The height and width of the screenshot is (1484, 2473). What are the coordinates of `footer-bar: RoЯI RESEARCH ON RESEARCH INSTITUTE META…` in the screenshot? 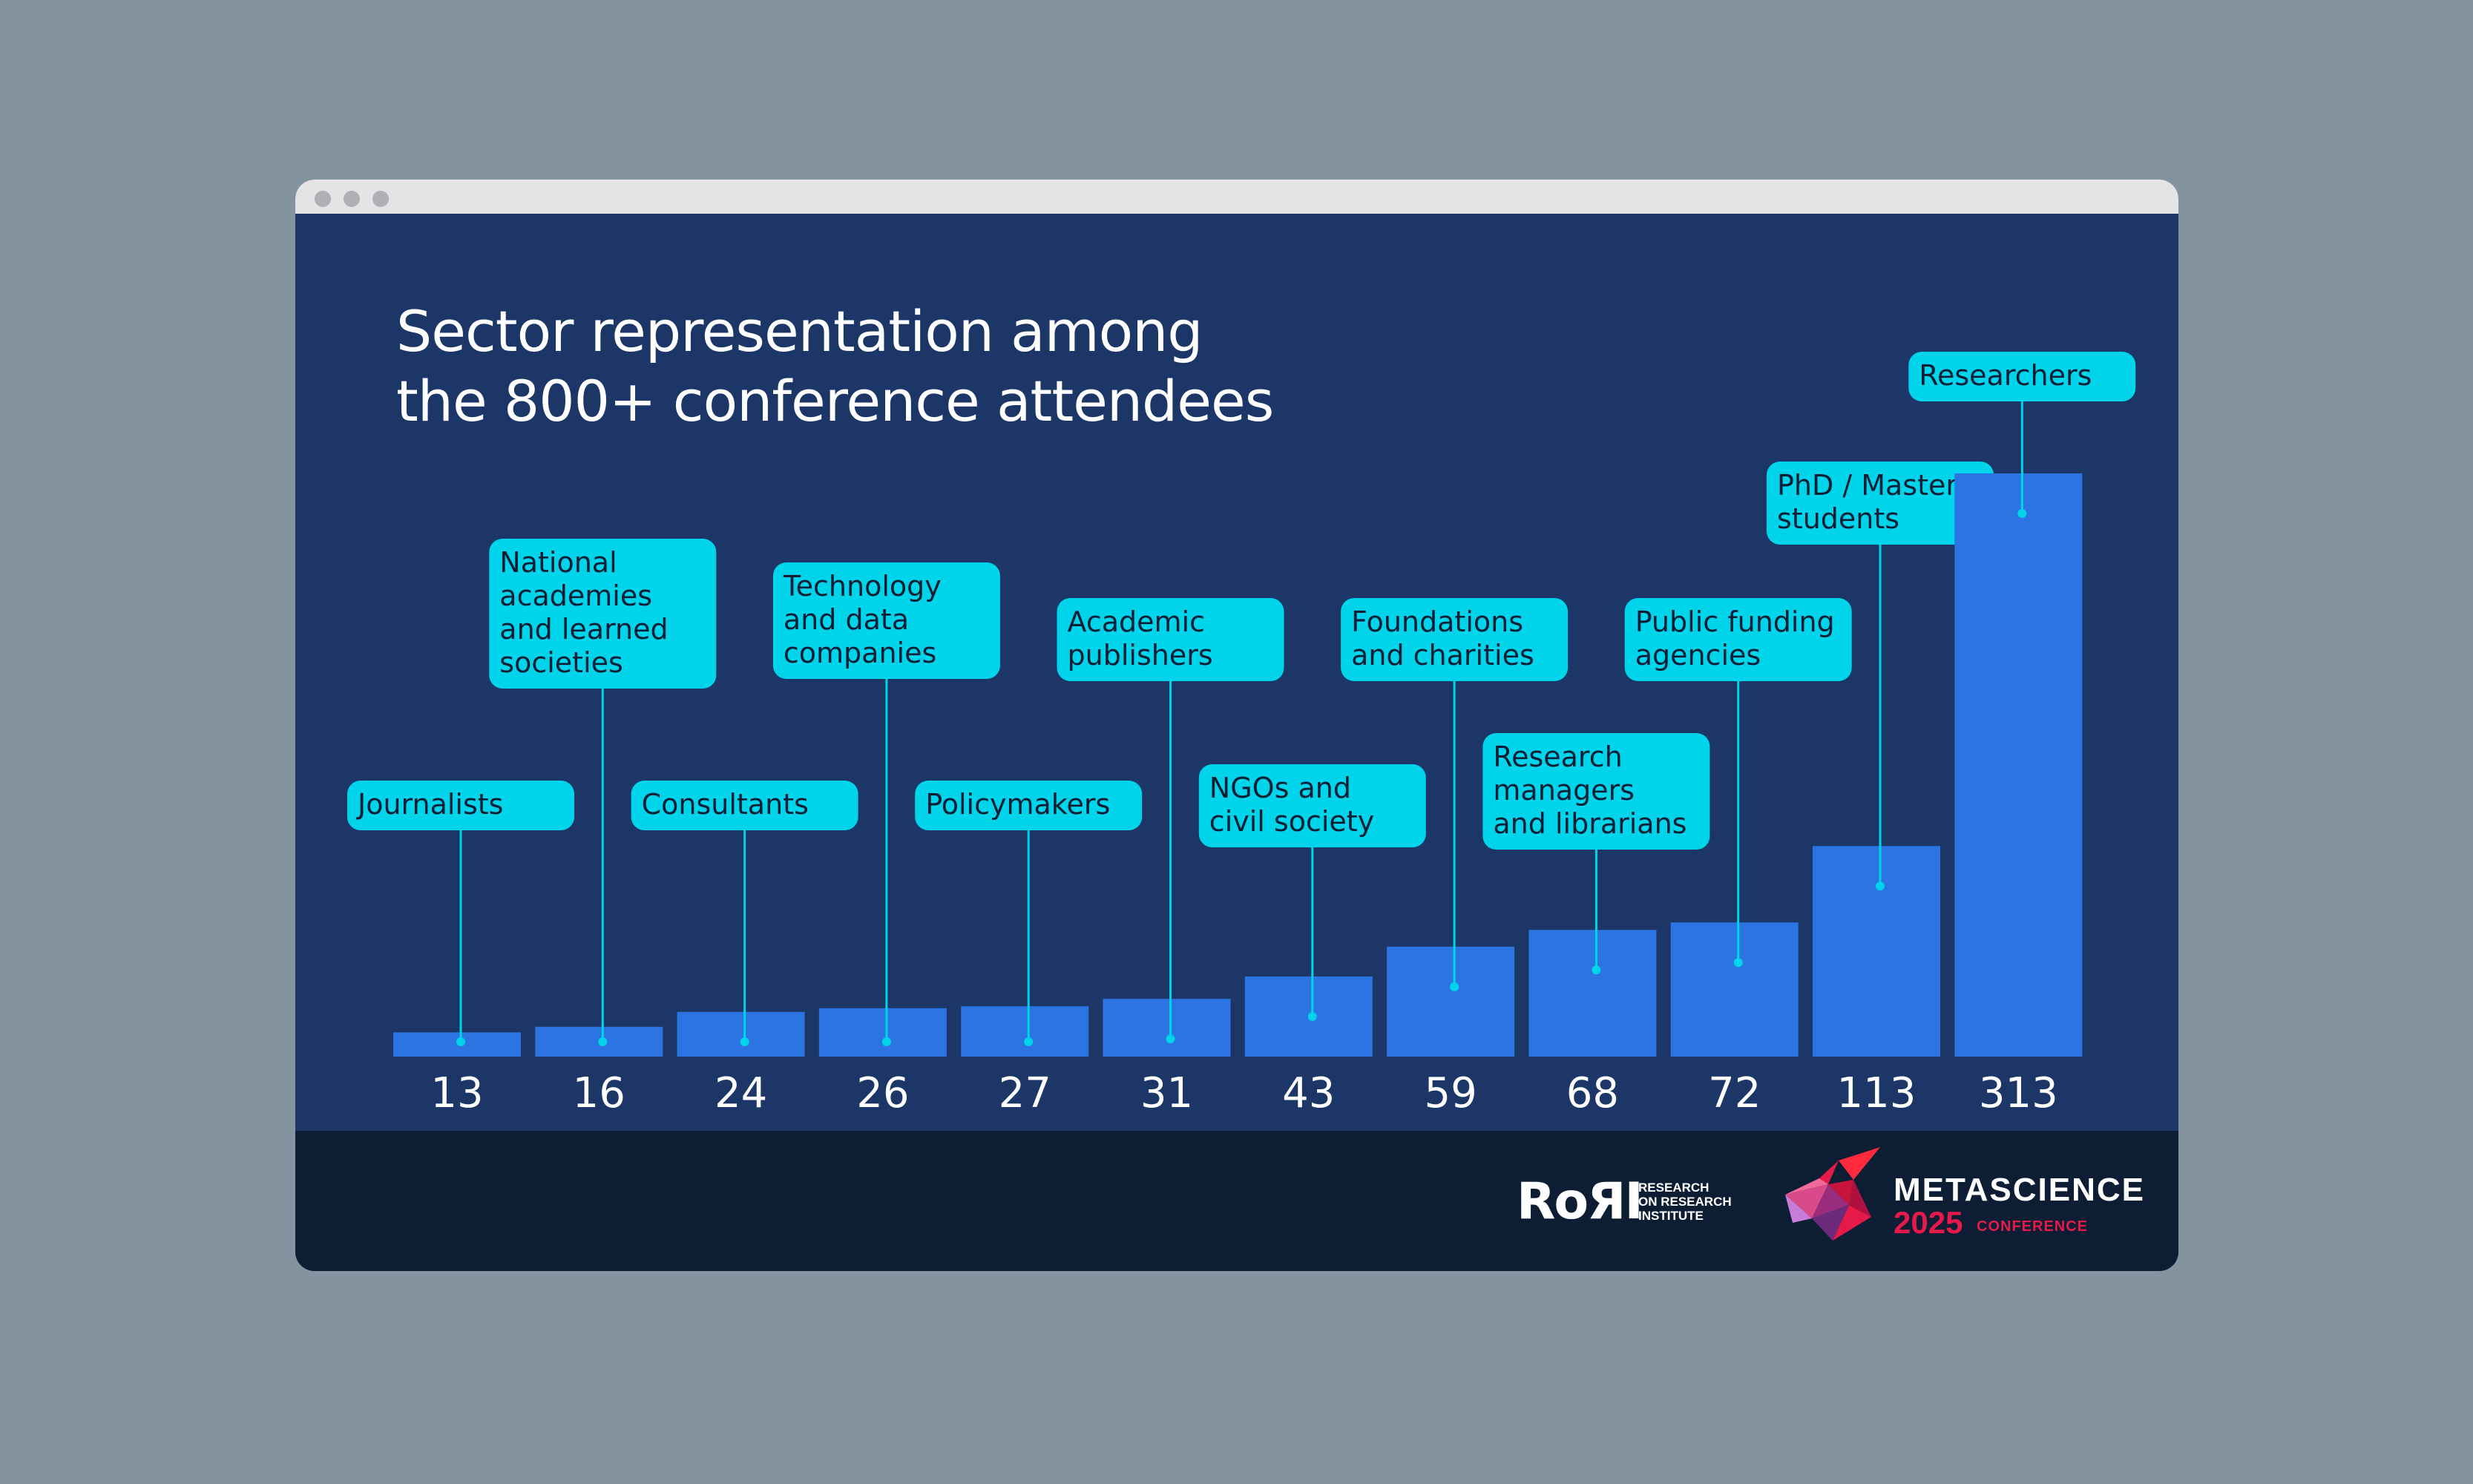 It's located at (1236, 1201).